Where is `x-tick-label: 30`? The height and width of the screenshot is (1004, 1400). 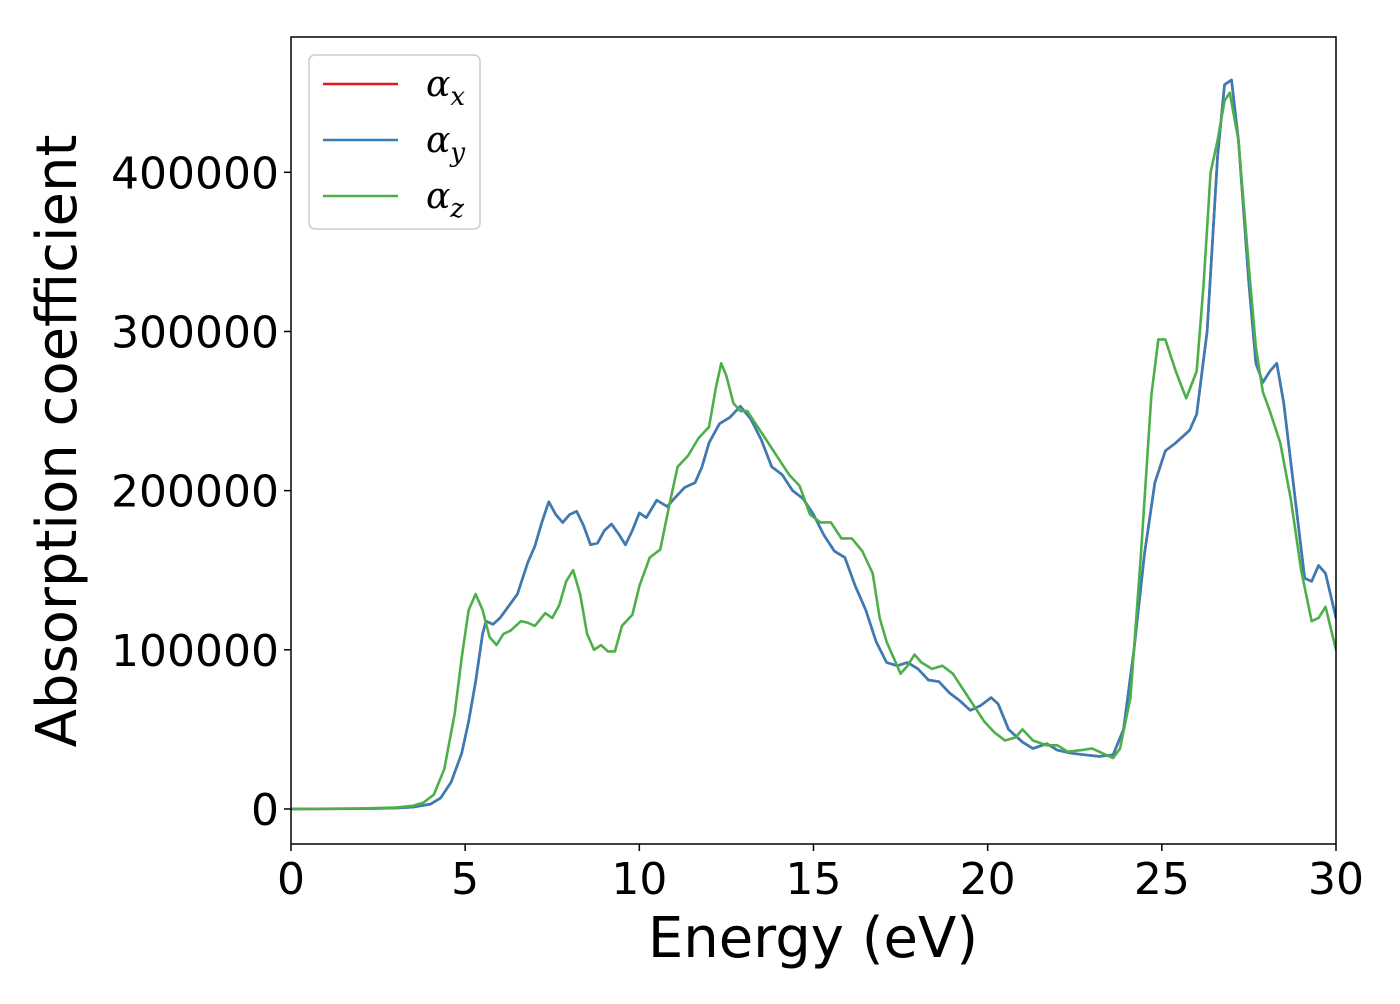 x-tick-label: 30 is located at coordinates (1336, 879).